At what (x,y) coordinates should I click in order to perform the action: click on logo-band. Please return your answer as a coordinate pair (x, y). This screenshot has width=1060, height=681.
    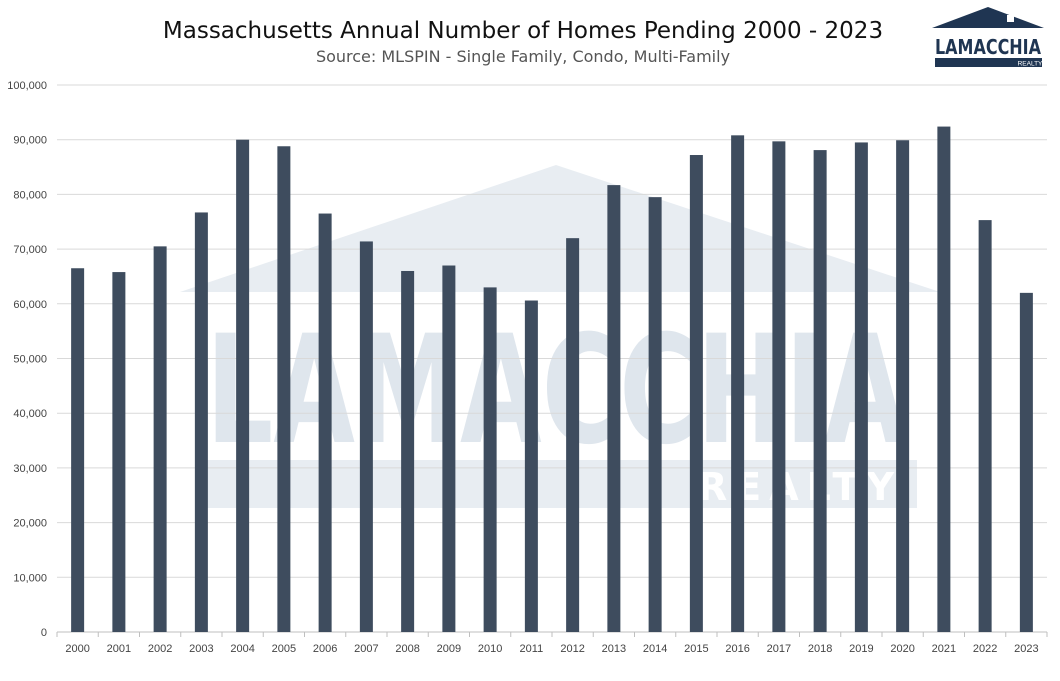
    Looking at the image, I should click on (988, 62).